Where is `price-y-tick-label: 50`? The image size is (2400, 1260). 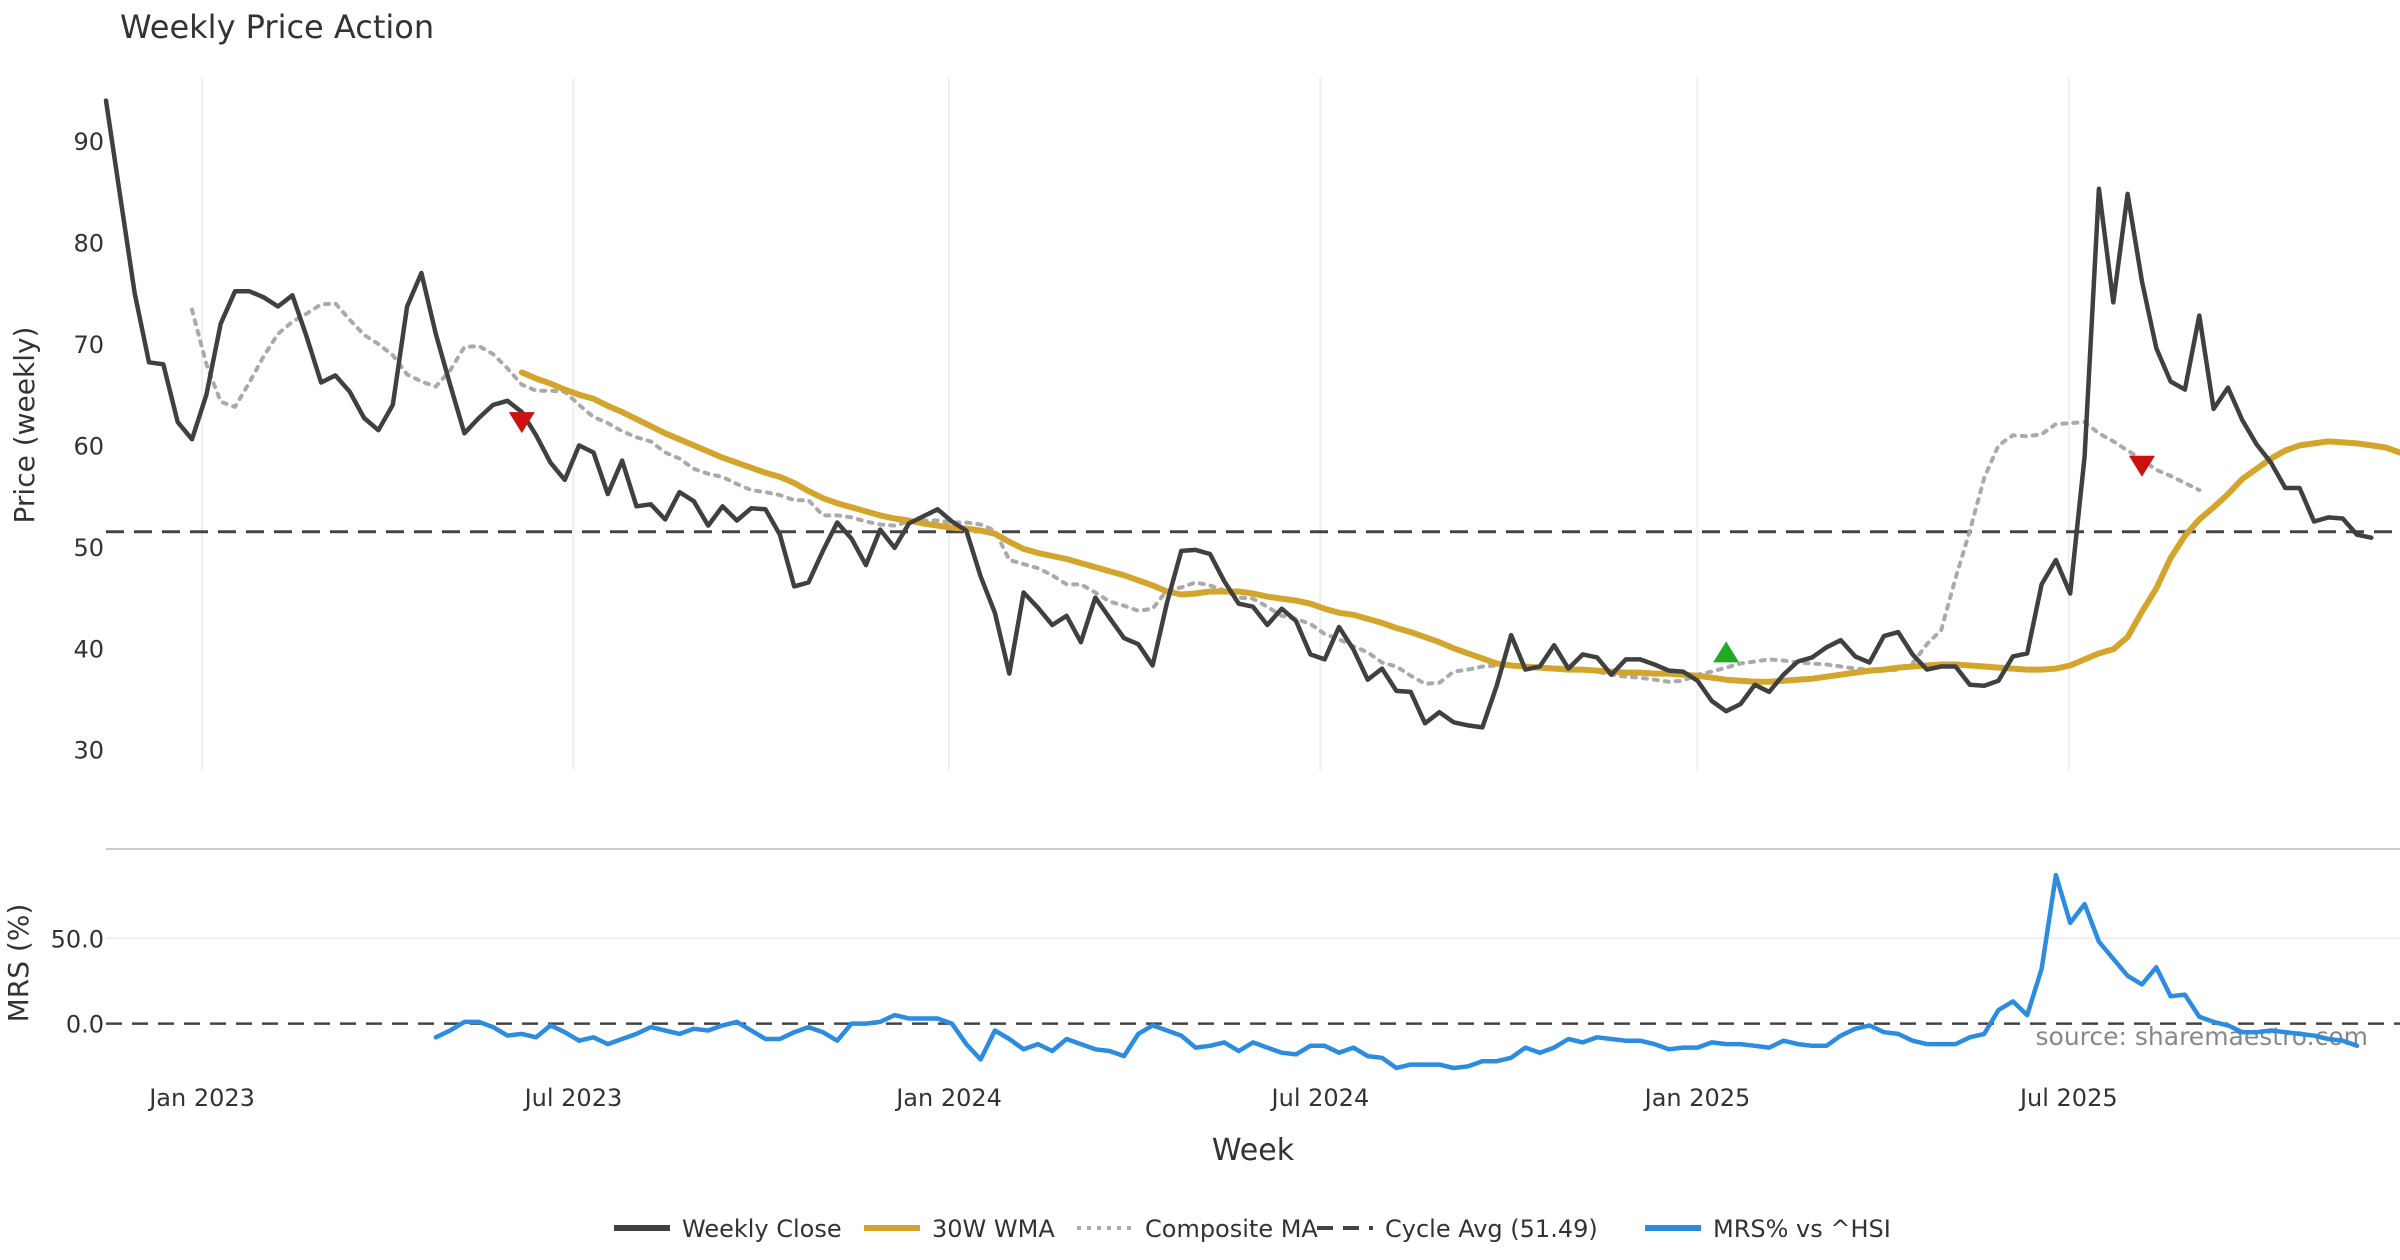 price-y-tick-label: 50 is located at coordinates (88, 548).